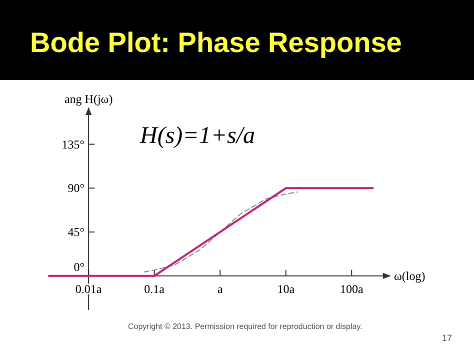 This screenshot has height=355, width=474. Describe the element at coordinates (76, 232) in the screenshot. I see `y-tick-label: 45°` at that location.